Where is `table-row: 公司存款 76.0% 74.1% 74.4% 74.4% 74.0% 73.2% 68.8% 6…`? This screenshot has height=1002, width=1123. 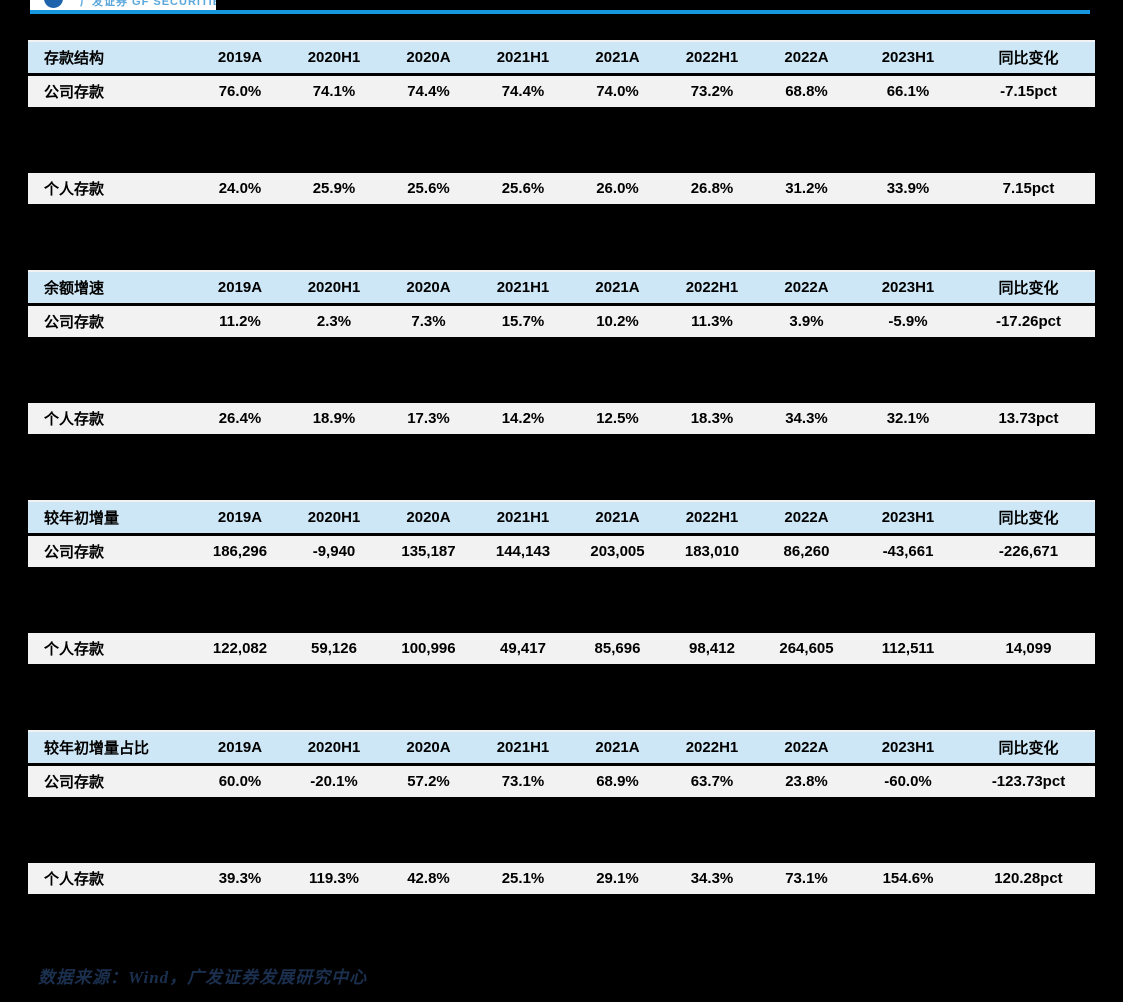
table-row: 公司存款 76.0% 74.1% 74.4% 74.4% 74.0% 73.2% 68.8% 6… is located at coordinates (561, 90).